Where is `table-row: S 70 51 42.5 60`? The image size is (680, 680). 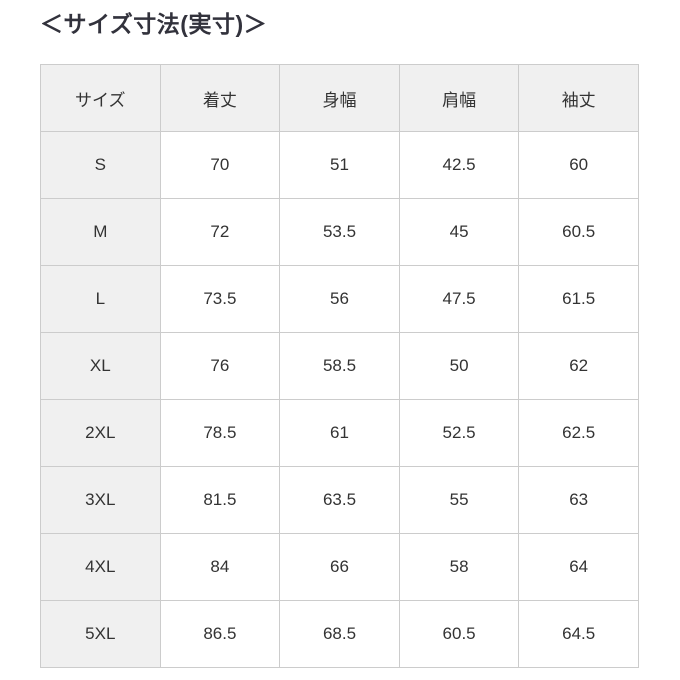
table-row: S 70 51 42.5 60 is located at coordinates (339, 165).